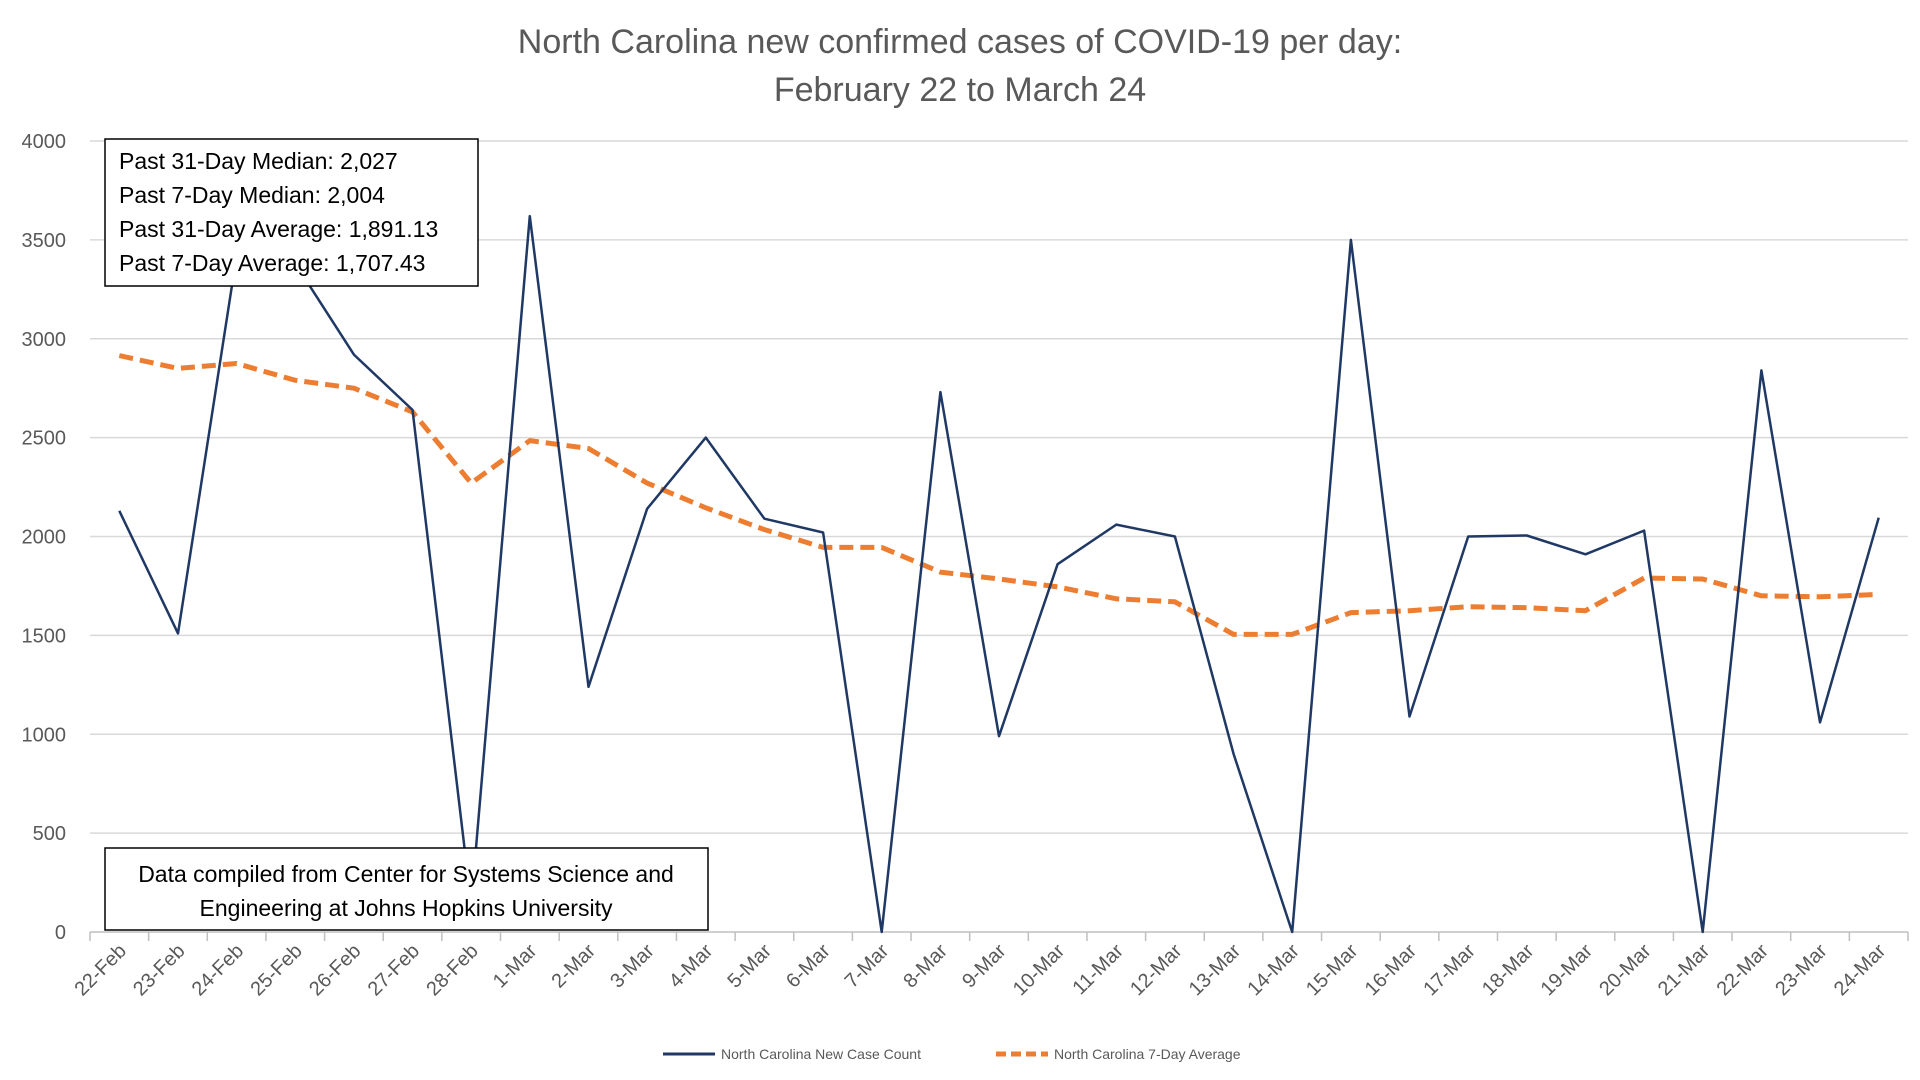 The width and height of the screenshot is (1920, 1080). Describe the element at coordinates (867, 966) in the screenshot. I see `x-tick-label: 7-Mar` at that location.